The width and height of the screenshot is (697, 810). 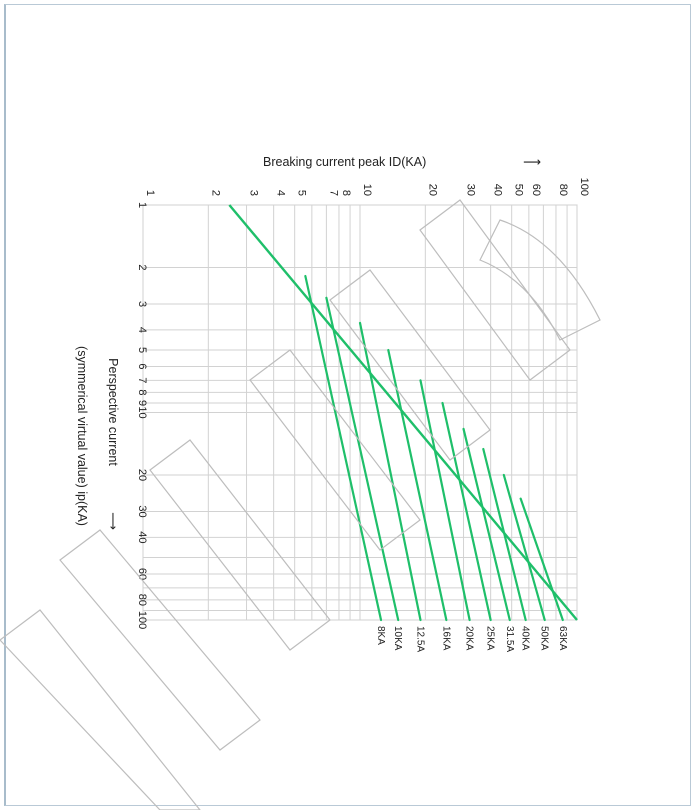 I want to click on x-tick-text: 7, so click(x=142, y=380).